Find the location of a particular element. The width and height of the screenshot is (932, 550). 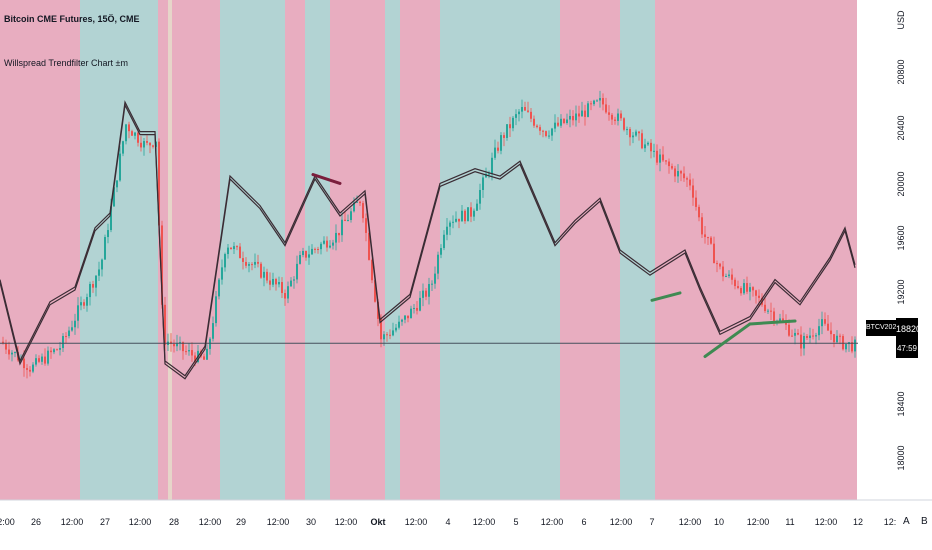

time-tick-label: 27 is located at coordinates (105, 522).